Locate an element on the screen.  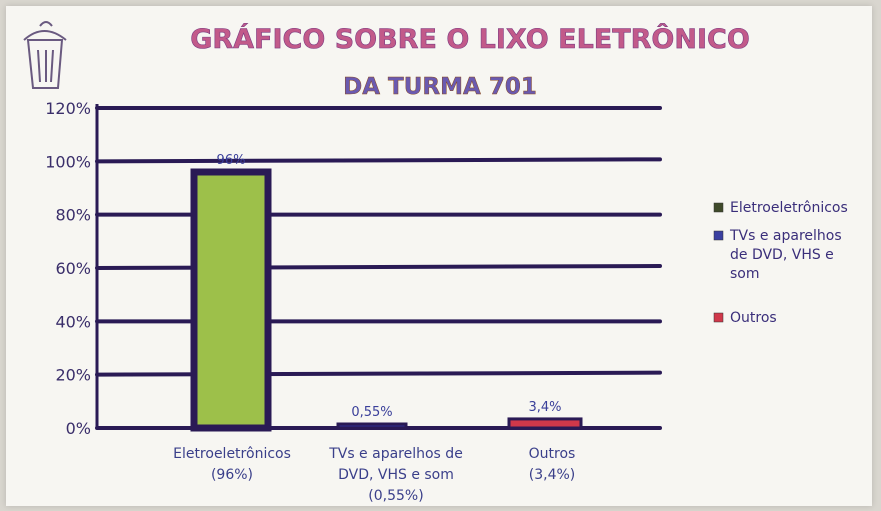
y-tick-label: 120% is located at coordinates (68, 108).